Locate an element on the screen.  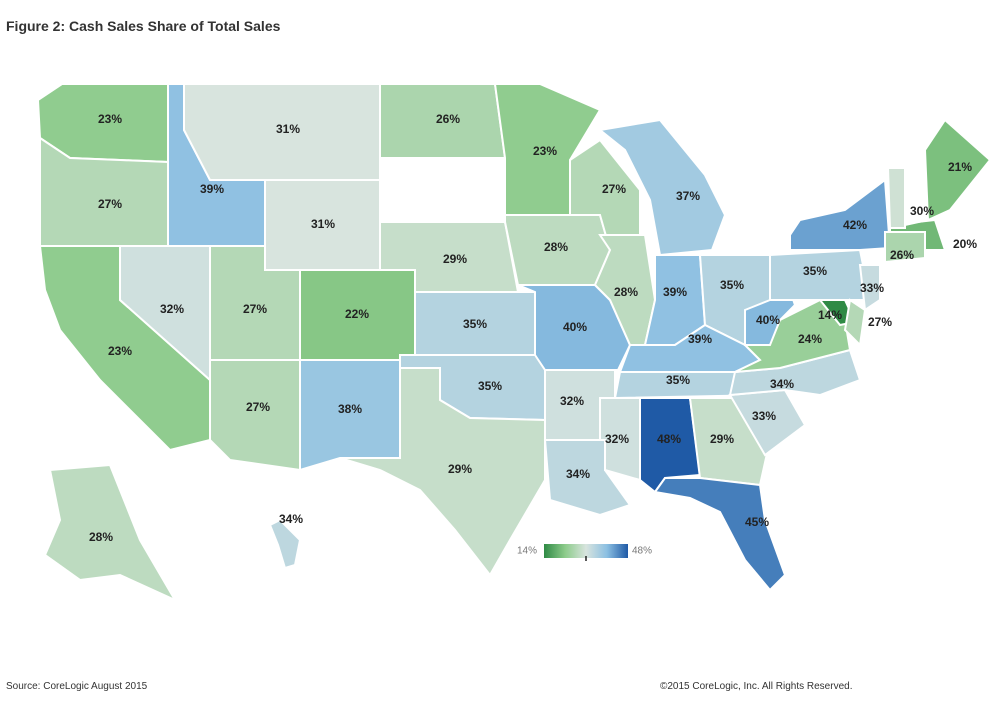
state-label-me: 21% is located at coordinates (960, 167).